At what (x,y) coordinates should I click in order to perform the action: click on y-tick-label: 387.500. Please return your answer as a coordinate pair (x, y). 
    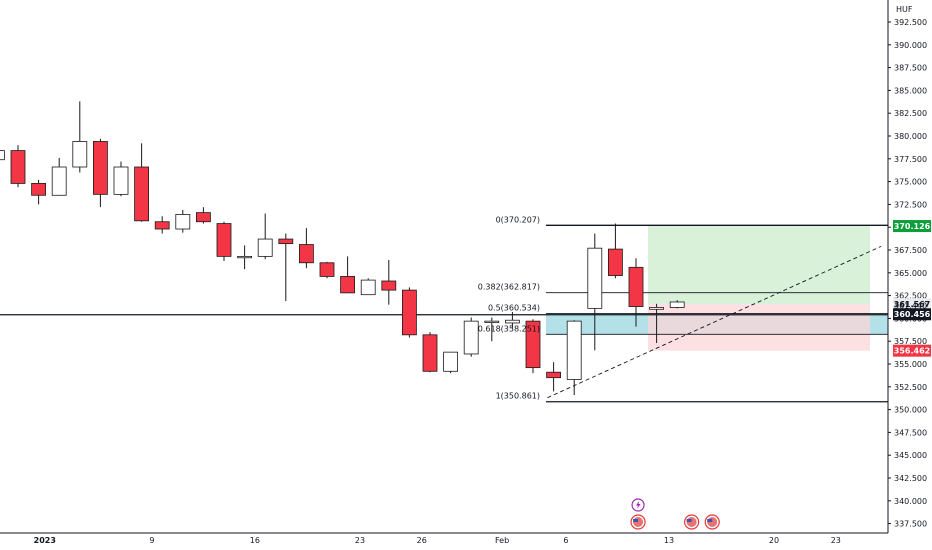
    Looking at the image, I should click on (910, 68).